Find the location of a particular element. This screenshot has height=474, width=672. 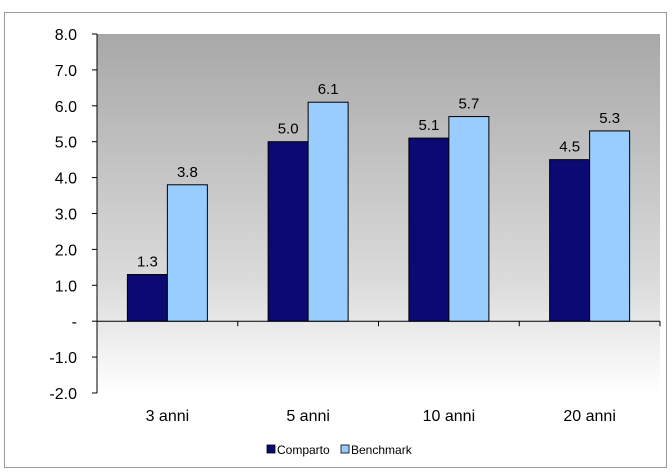

data-label: 5.1 is located at coordinates (428, 125).